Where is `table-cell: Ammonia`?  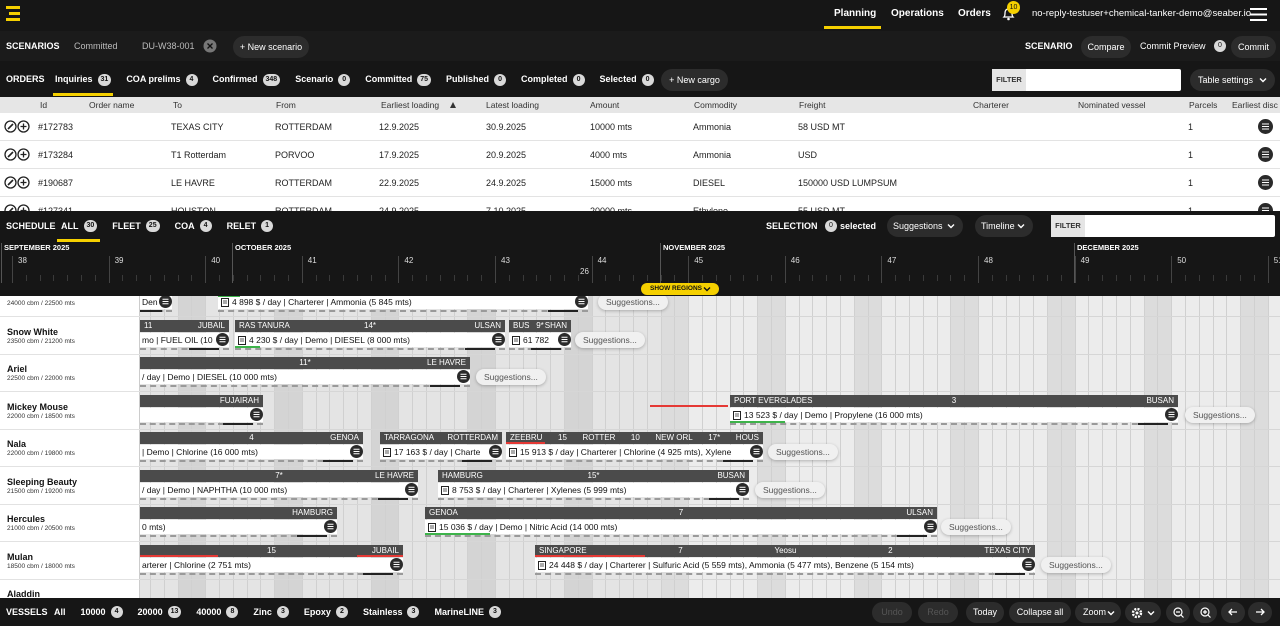
table-cell: Ammonia is located at coordinates (712, 155).